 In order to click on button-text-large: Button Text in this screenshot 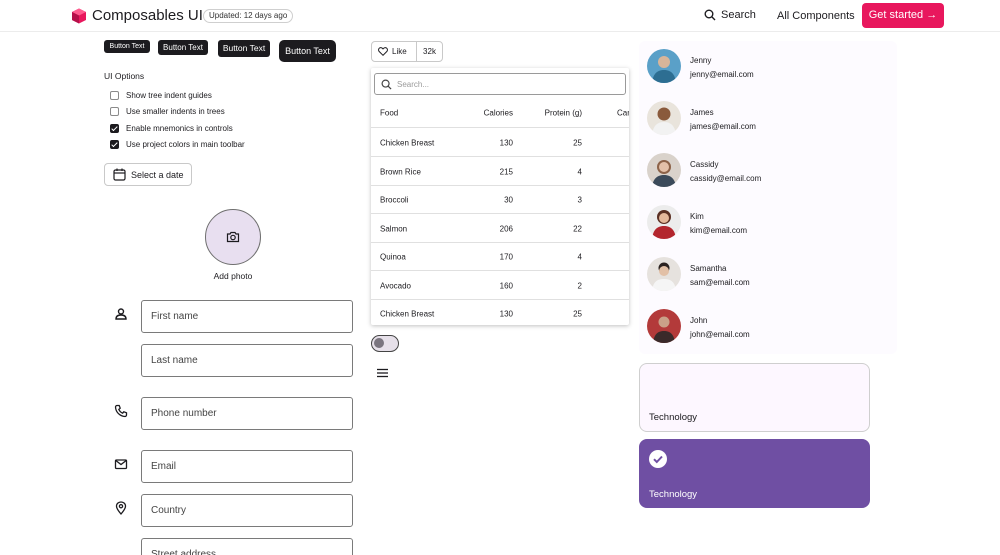, I will do `click(307, 51)`.